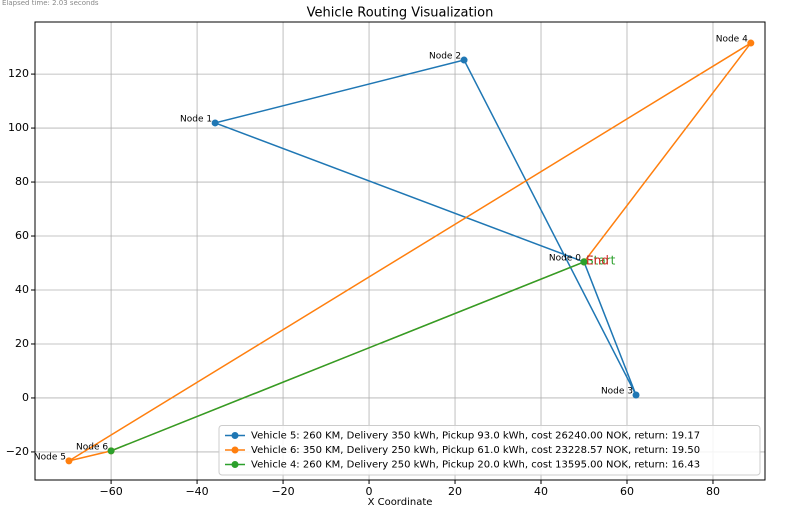 Image resolution: width=807 pixels, height=509 pixels. Describe the element at coordinates (110, 491) in the screenshot. I see `x-tick-label: −60` at that location.